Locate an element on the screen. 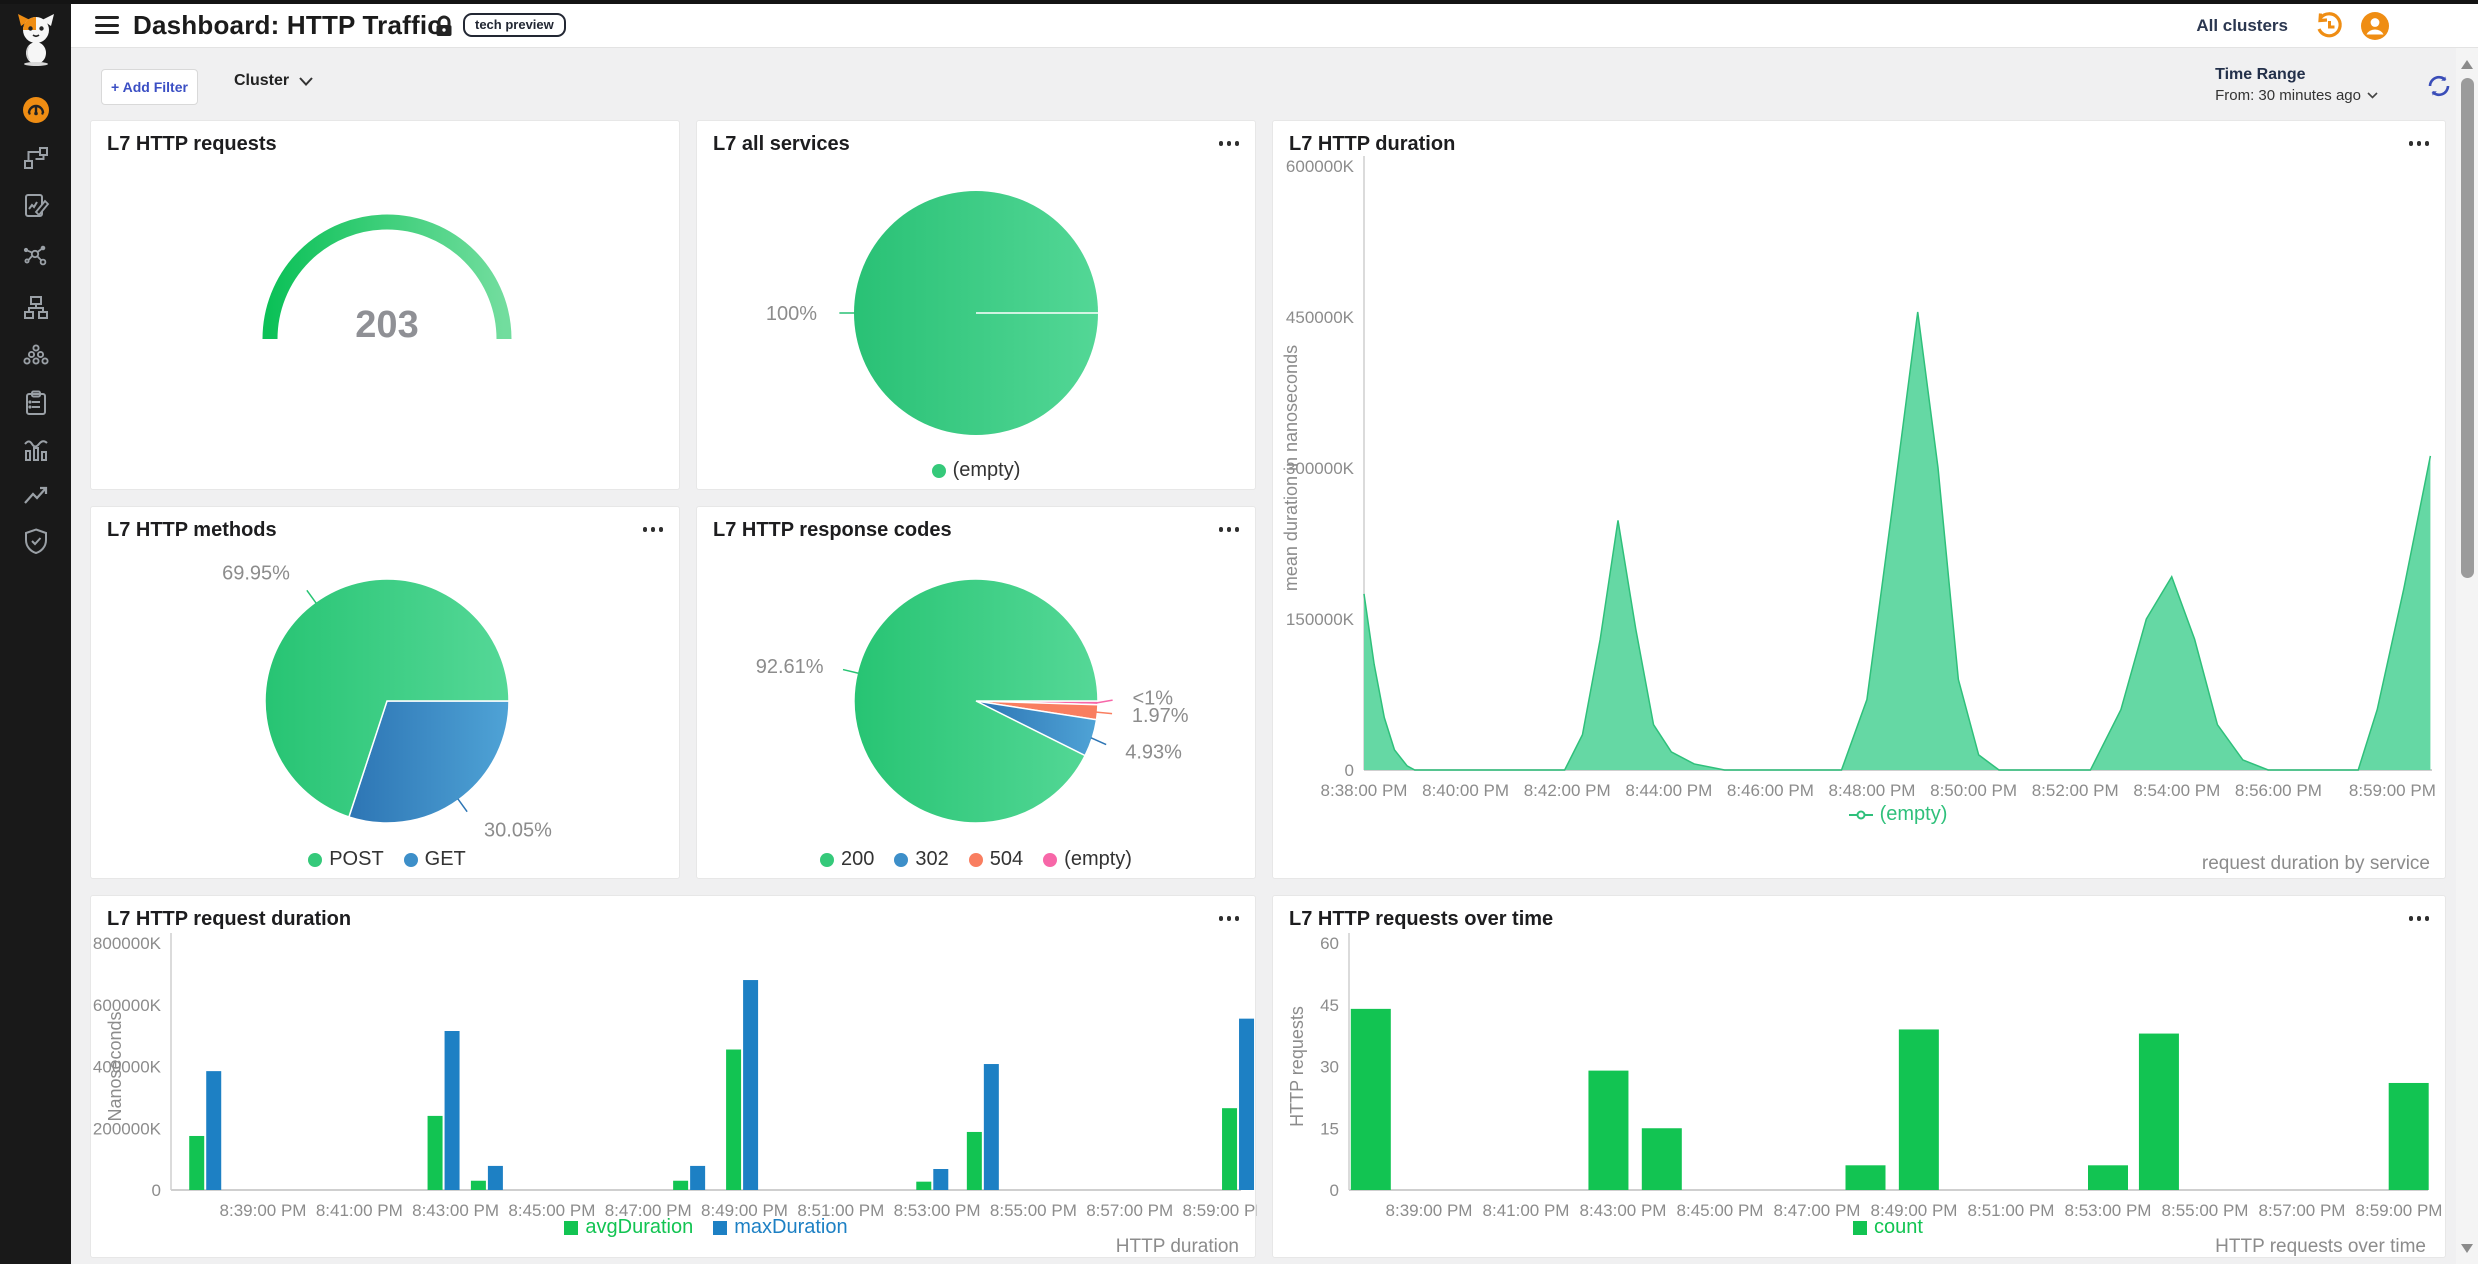 The width and height of the screenshot is (2478, 1264). svg-text: 15 is located at coordinates (1329, 1128).